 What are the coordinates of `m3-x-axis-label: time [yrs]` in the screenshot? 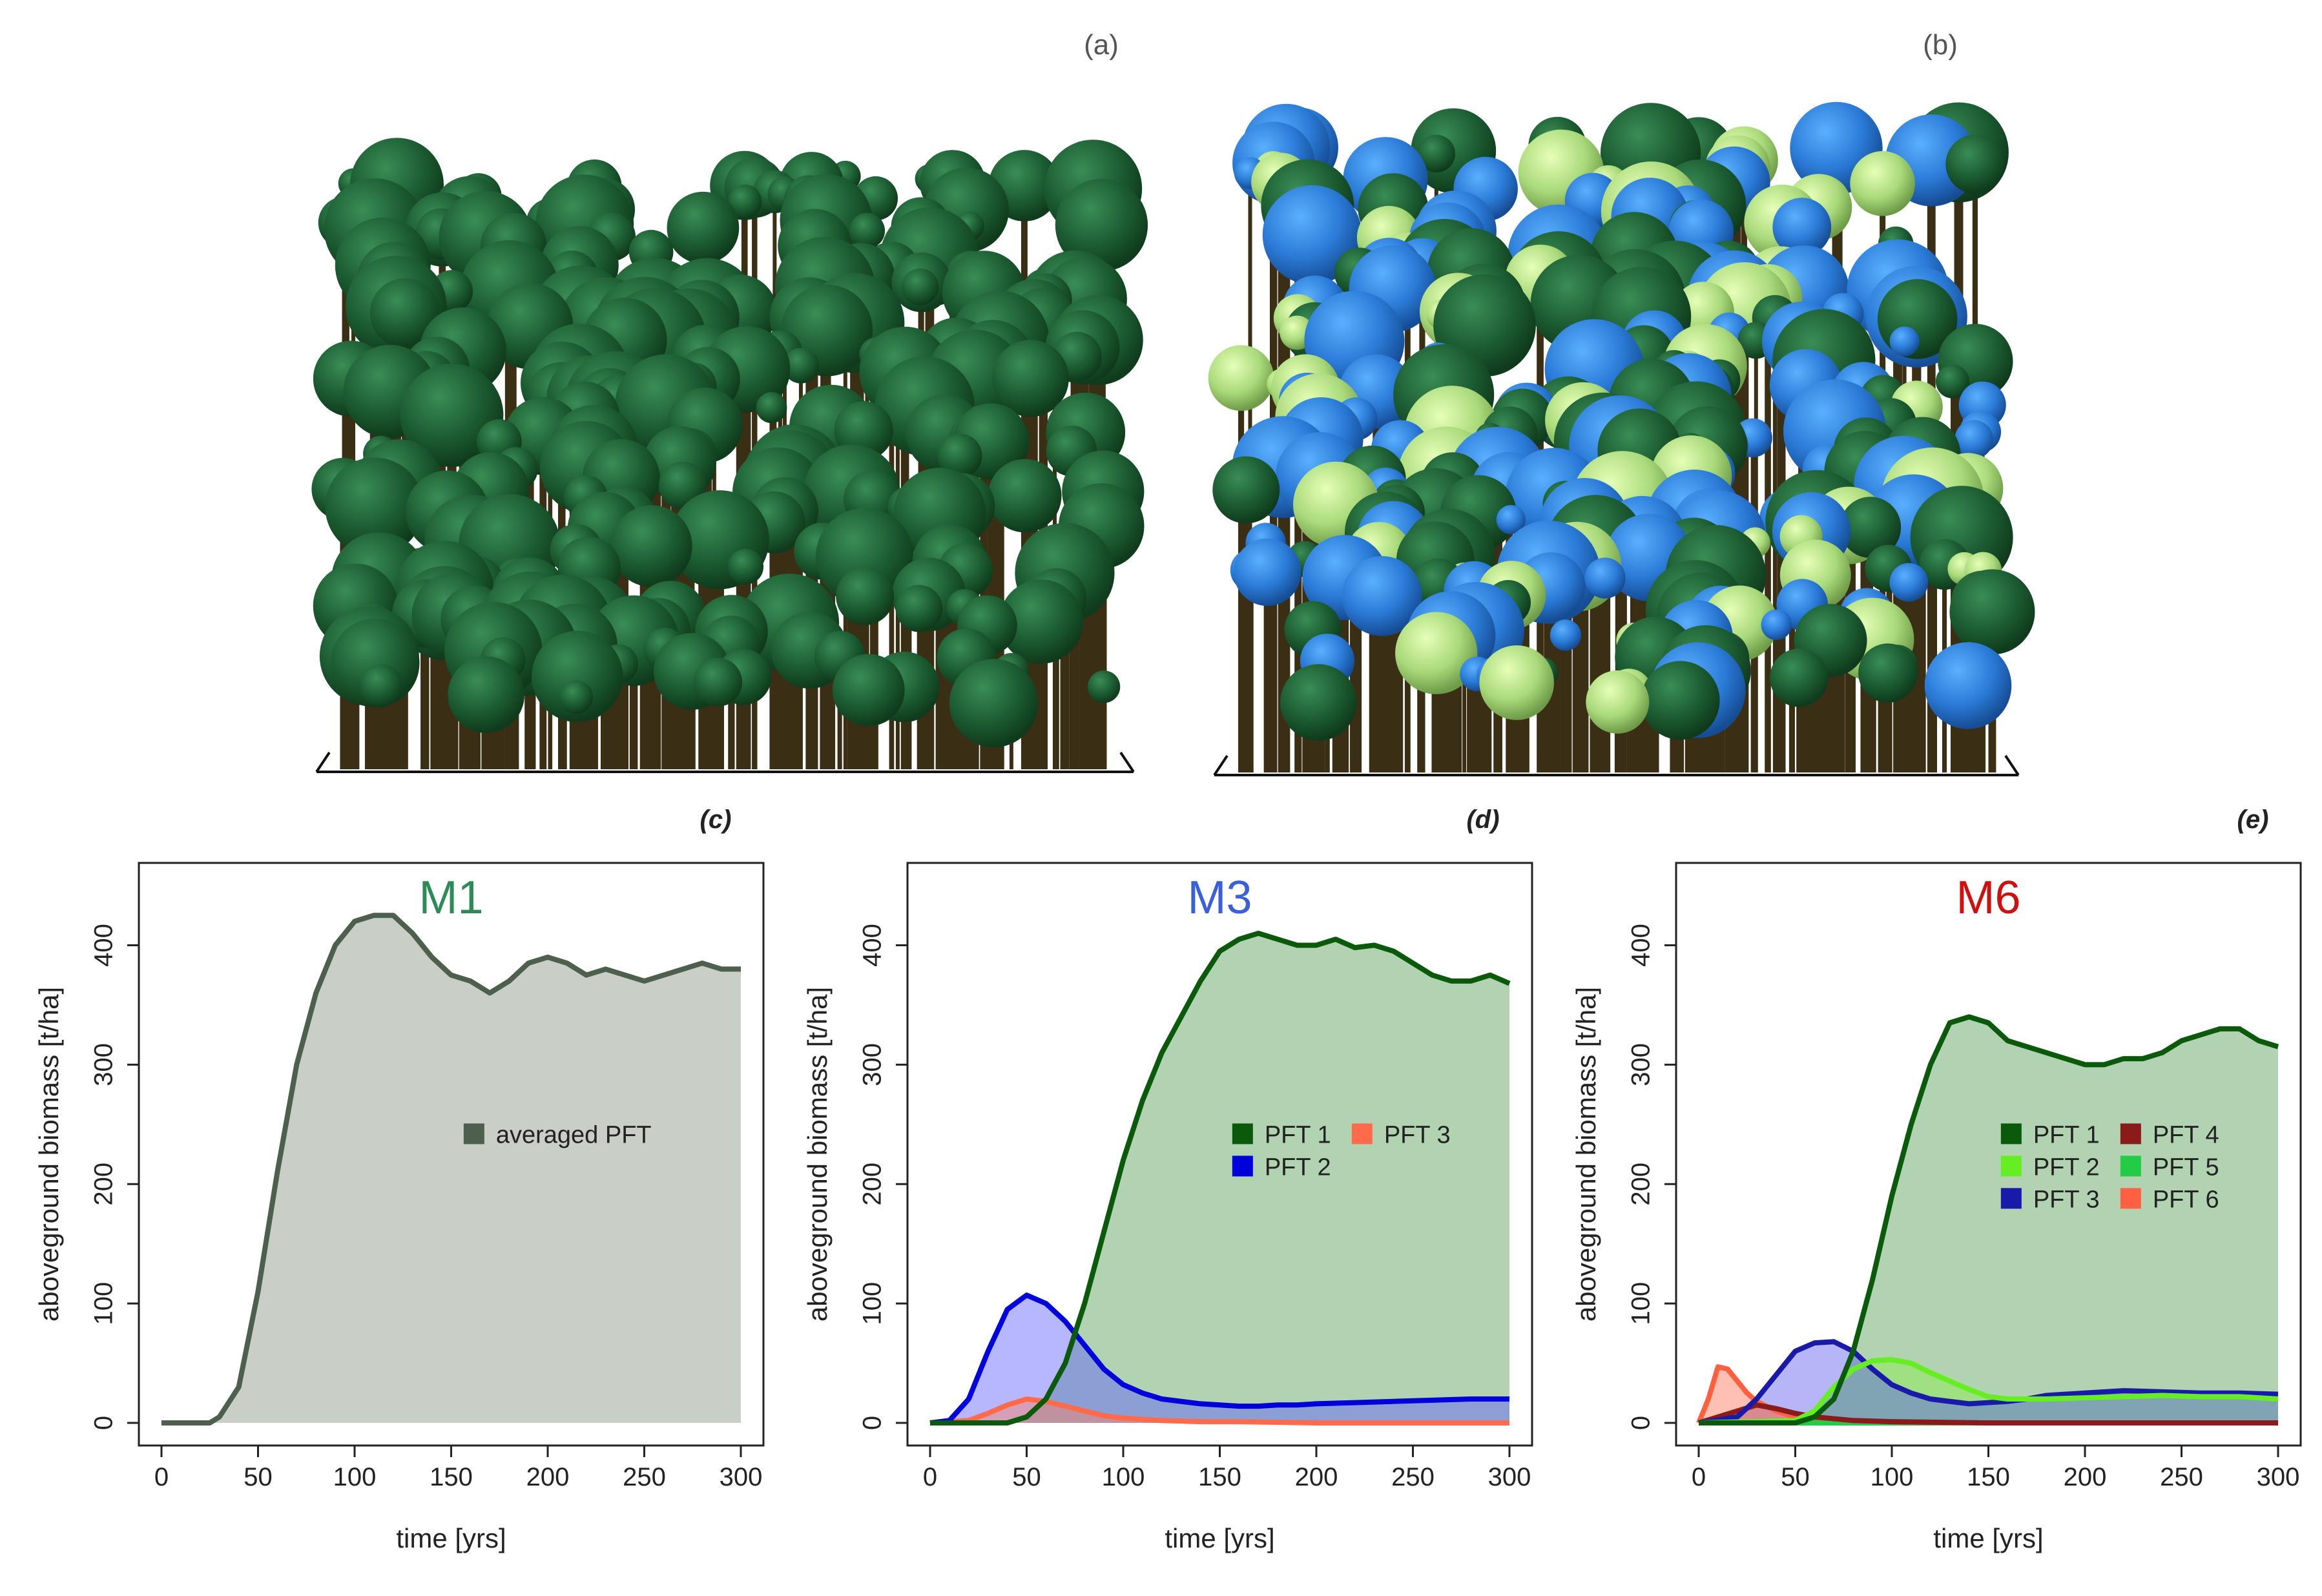 It's located at (1219, 1538).